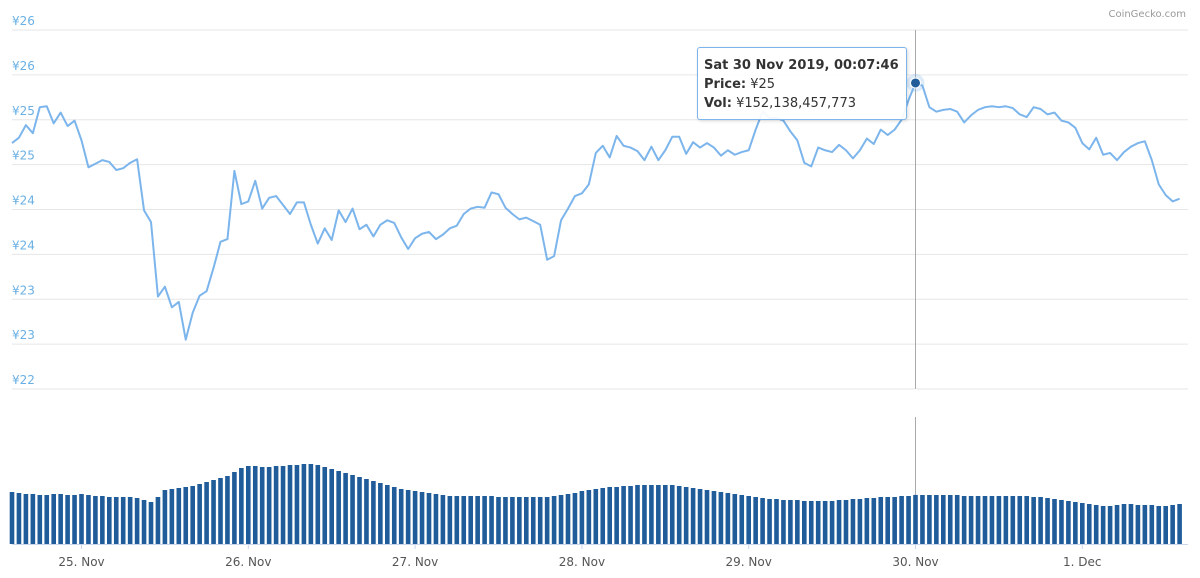 This screenshot has width=1200, height=578. I want to click on tooltip-label: Price:, so click(725, 84).